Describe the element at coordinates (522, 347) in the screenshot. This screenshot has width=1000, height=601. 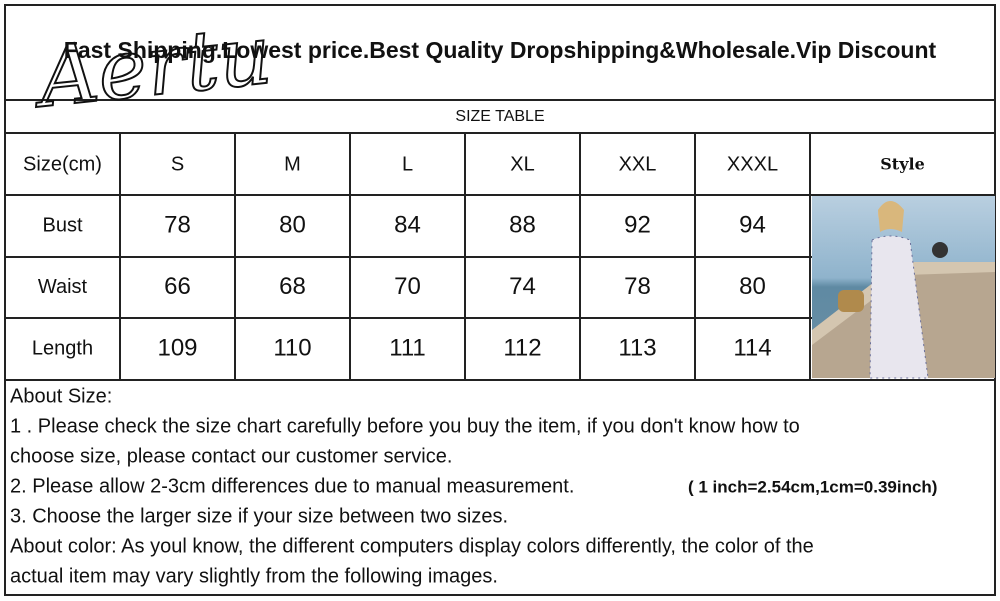
I see `cell-value: 112` at that location.